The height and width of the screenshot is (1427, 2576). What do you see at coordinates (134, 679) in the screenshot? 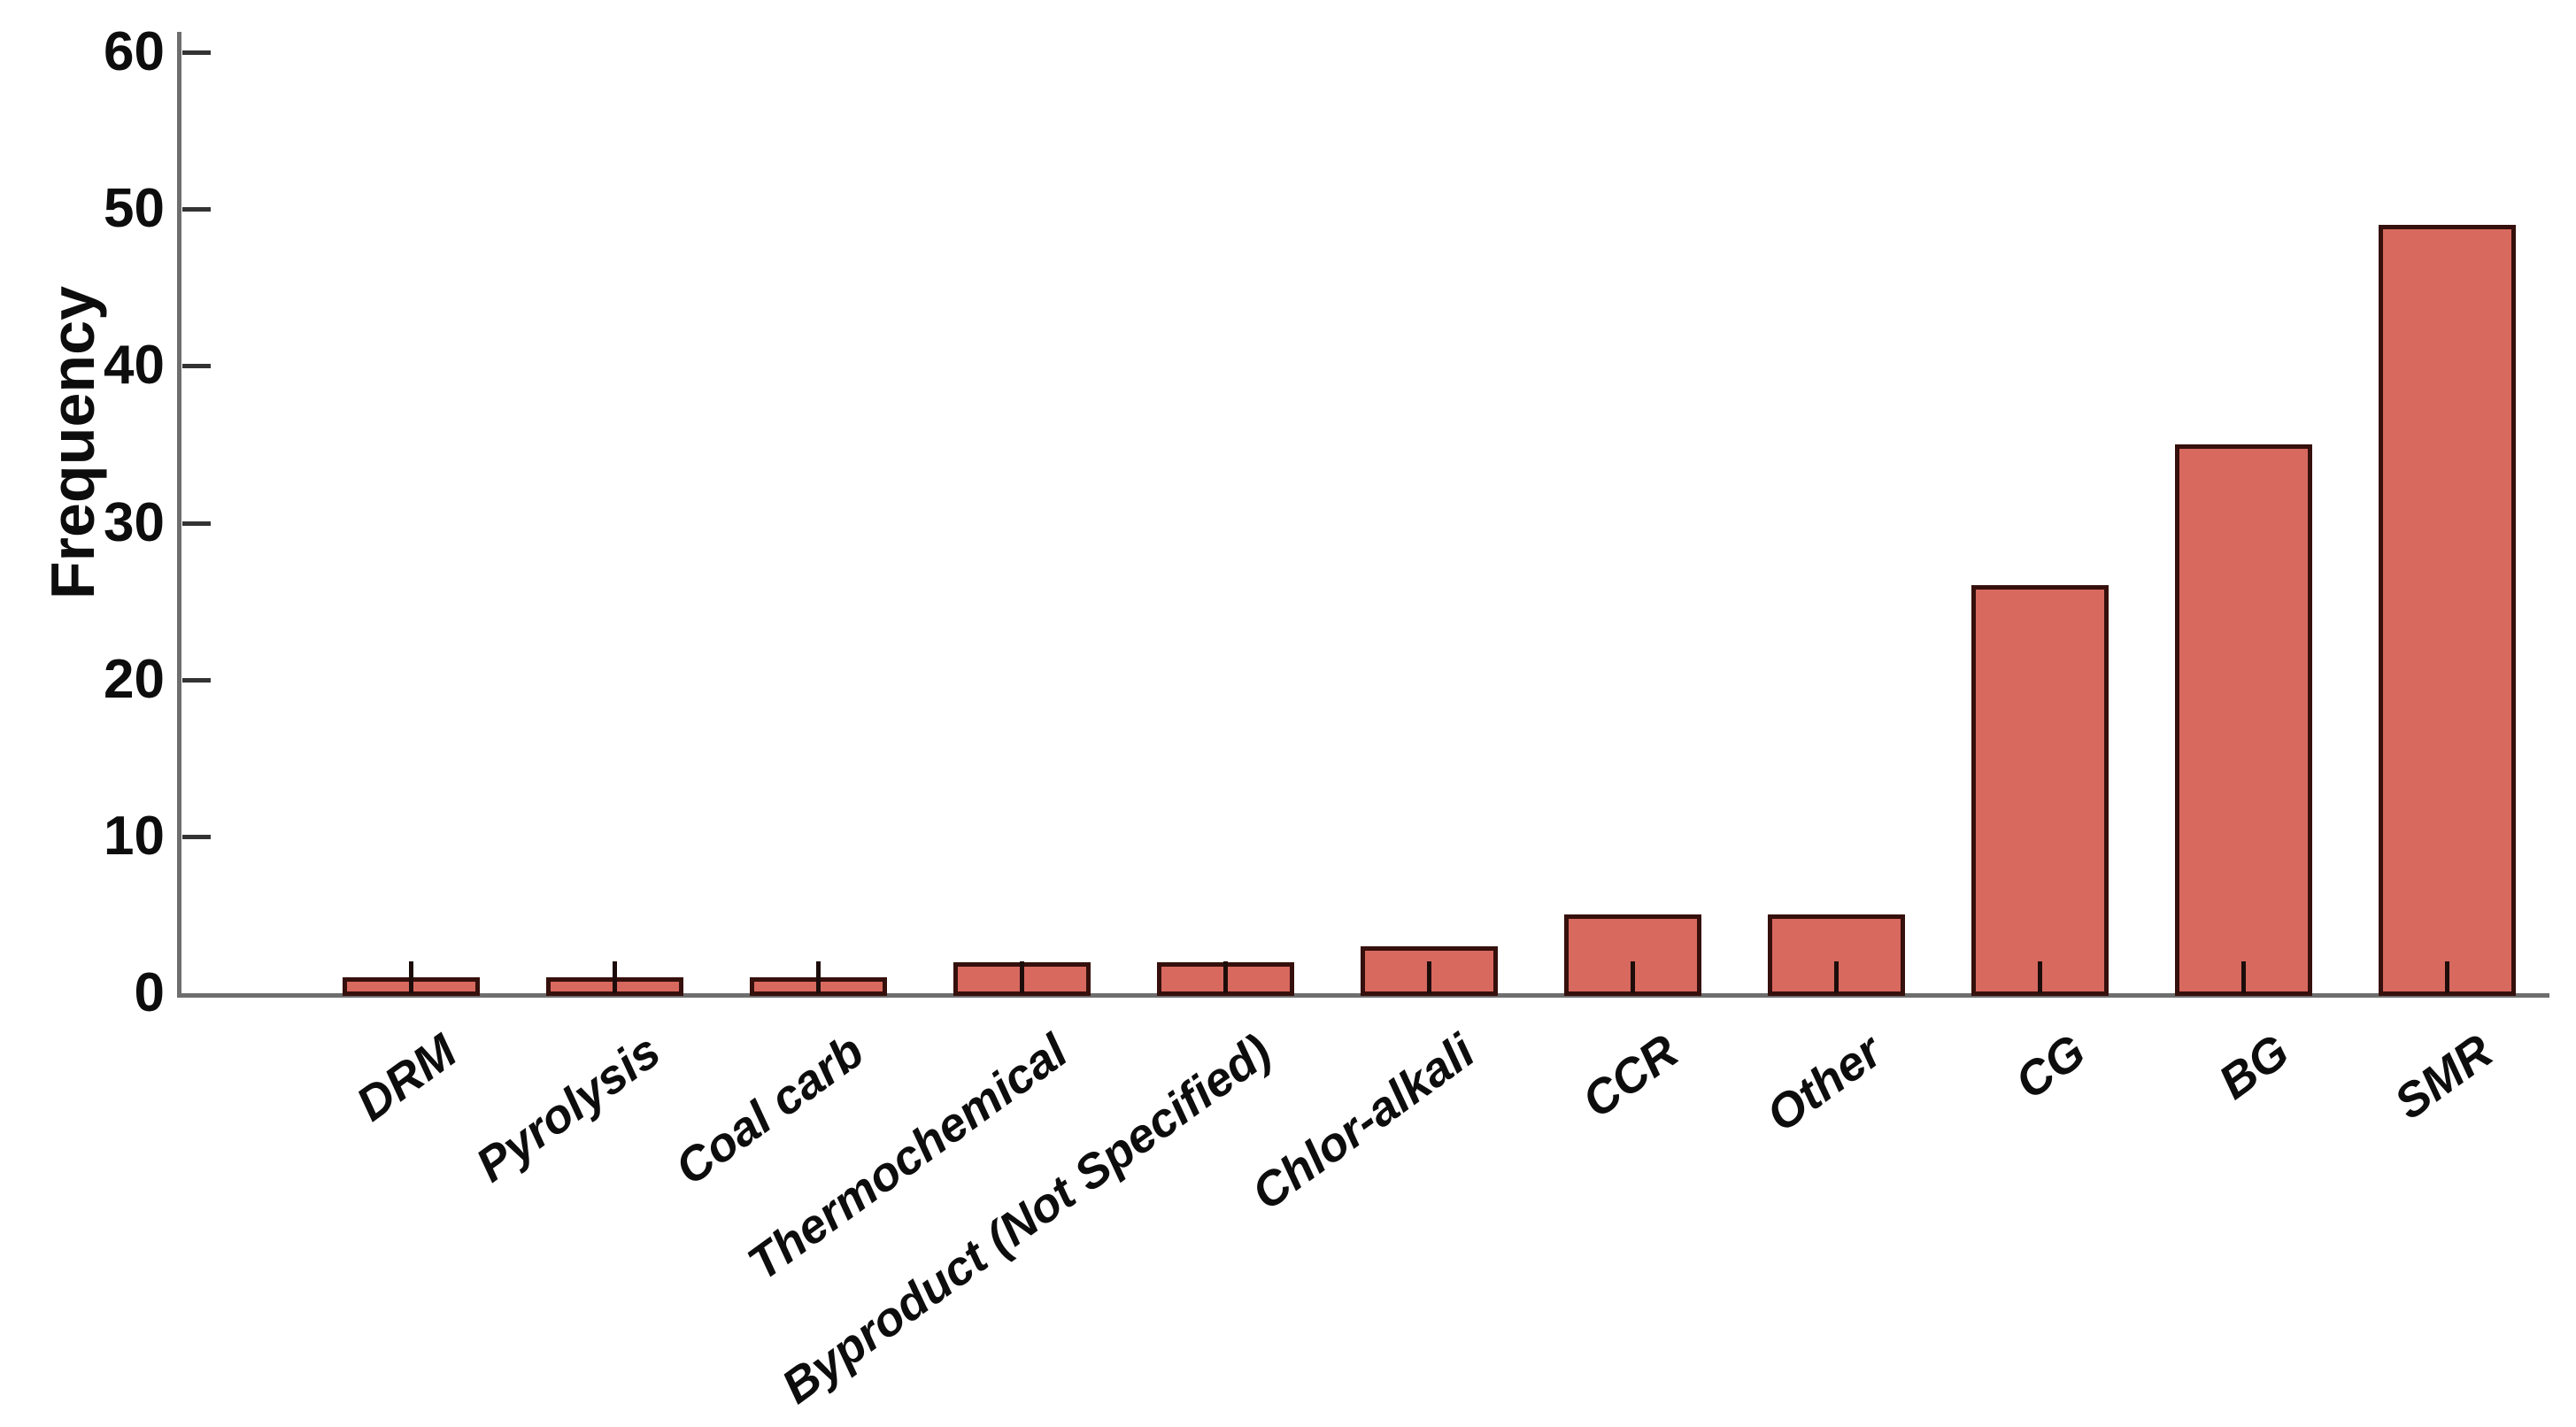
I see `y-tick-label: 20` at bounding box center [134, 679].